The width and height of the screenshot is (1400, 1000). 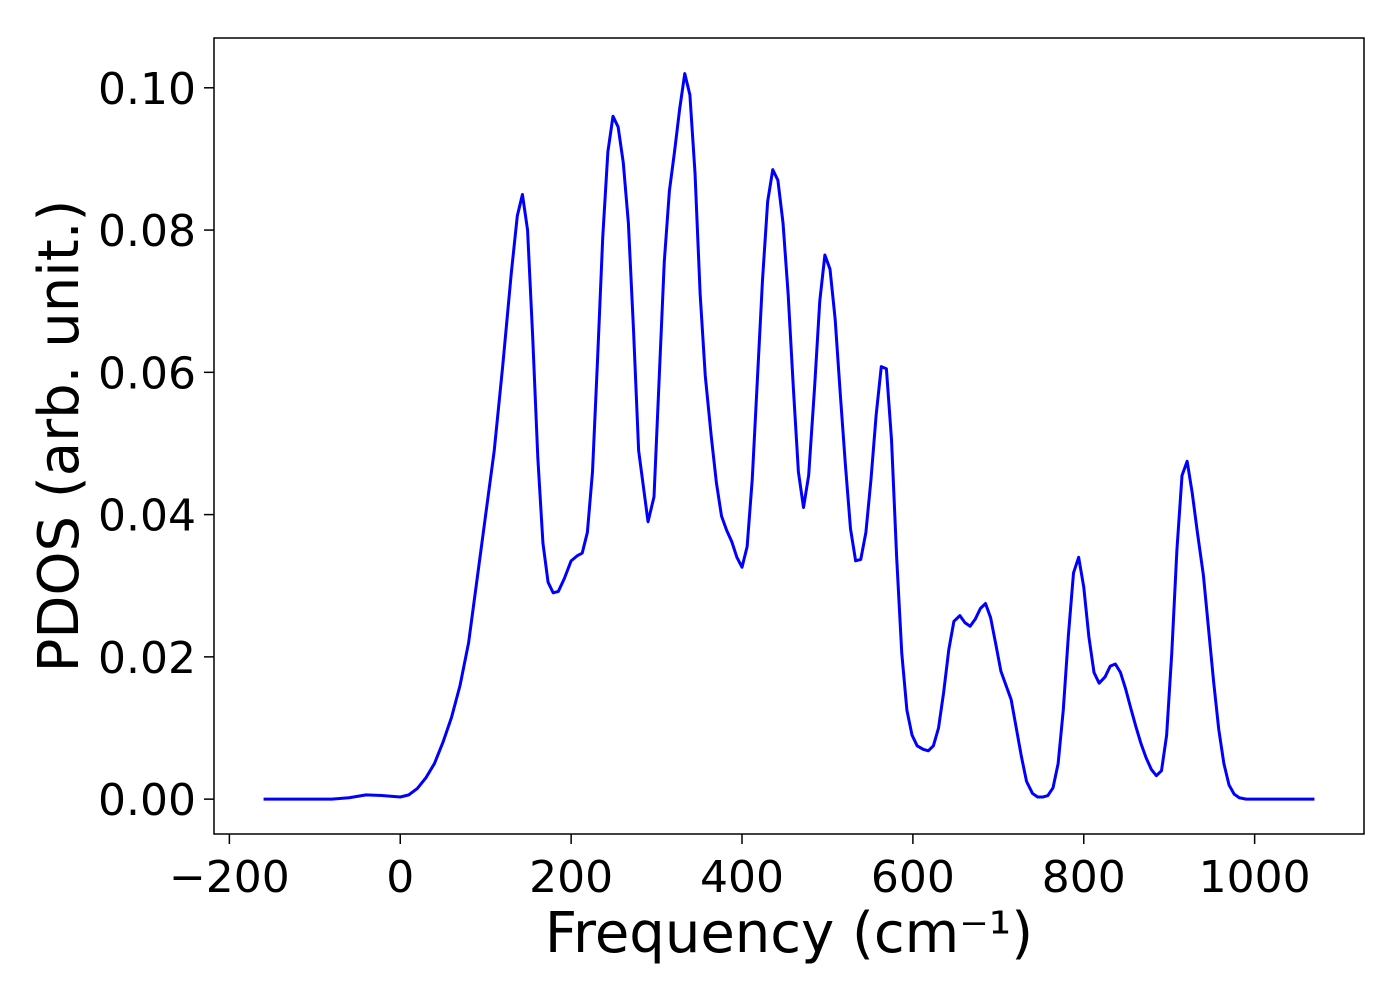 I want to click on y-tick-label: 0.00, so click(x=147, y=800).